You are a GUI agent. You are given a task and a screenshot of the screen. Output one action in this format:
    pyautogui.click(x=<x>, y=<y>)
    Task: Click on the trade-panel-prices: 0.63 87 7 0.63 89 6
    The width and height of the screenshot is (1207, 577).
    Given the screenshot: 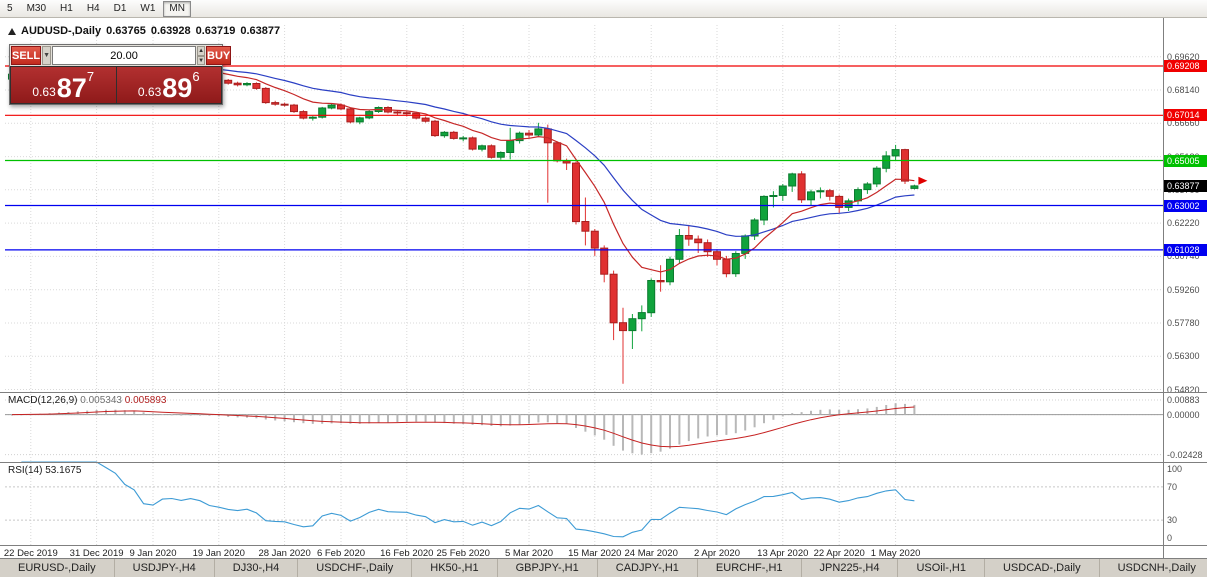 What is the action you would take?
    pyautogui.click(x=116, y=85)
    